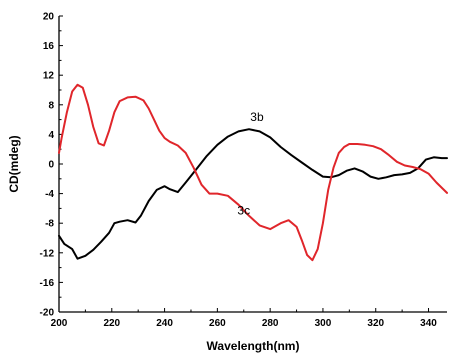  Describe the element at coordinates (217, 323) in the screenshot. I see `x-tick-label: 260` at that location.